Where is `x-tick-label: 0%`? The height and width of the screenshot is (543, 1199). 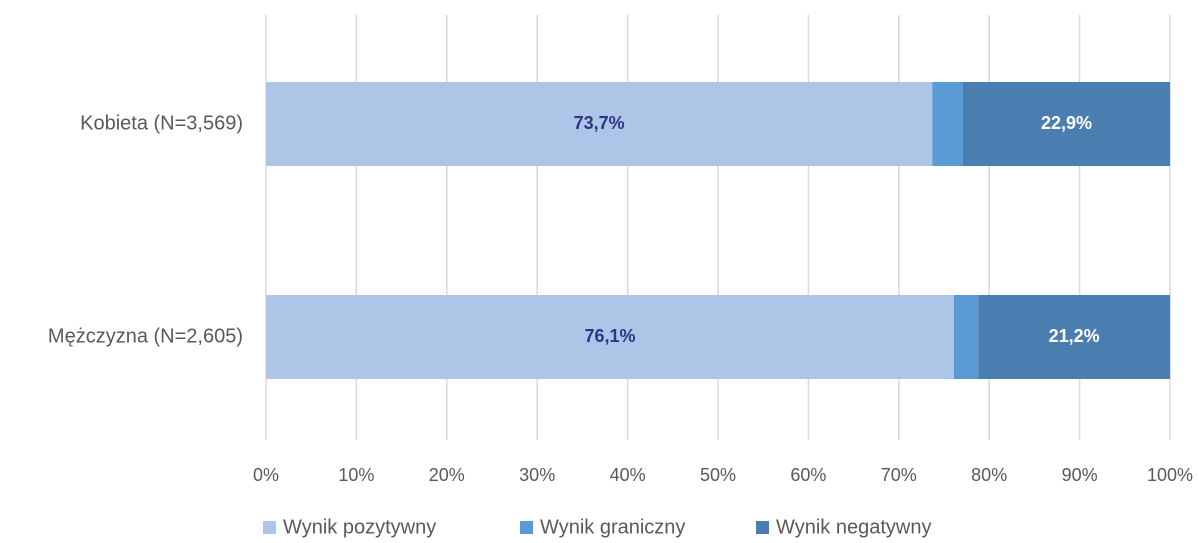 x-tick-label: 0% is located at coordinates (266, 475).